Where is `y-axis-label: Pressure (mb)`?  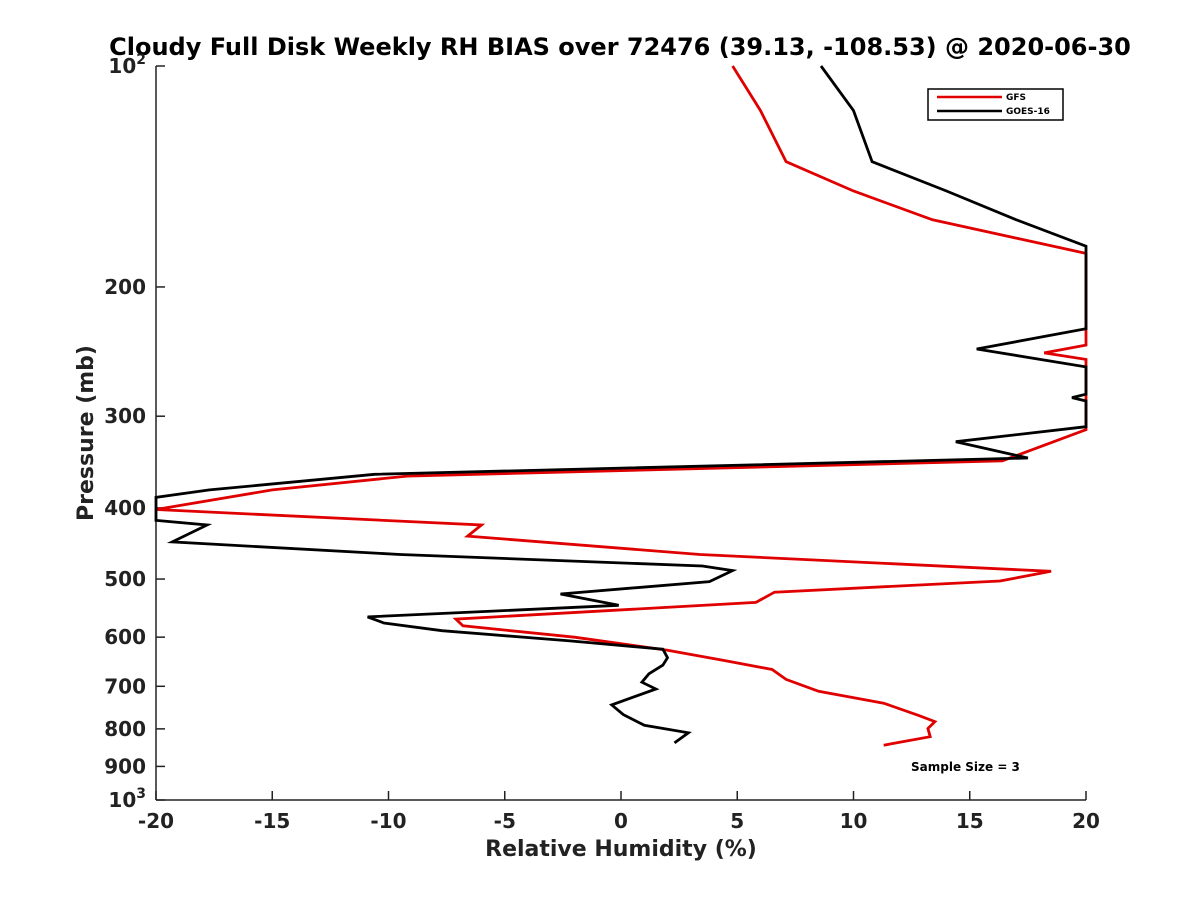
y-axis-label: Pressure (mb) is located at coordinates (86, 433).